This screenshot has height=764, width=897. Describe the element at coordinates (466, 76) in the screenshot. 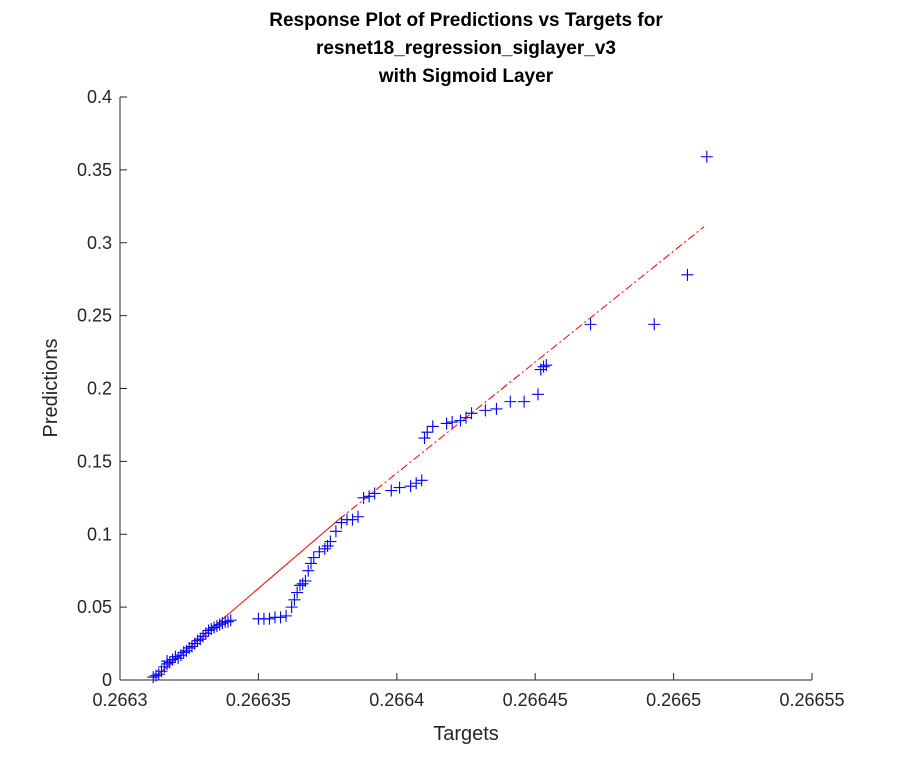

I see `chart-title-line-3: with Sigmoid Layer` at that location.